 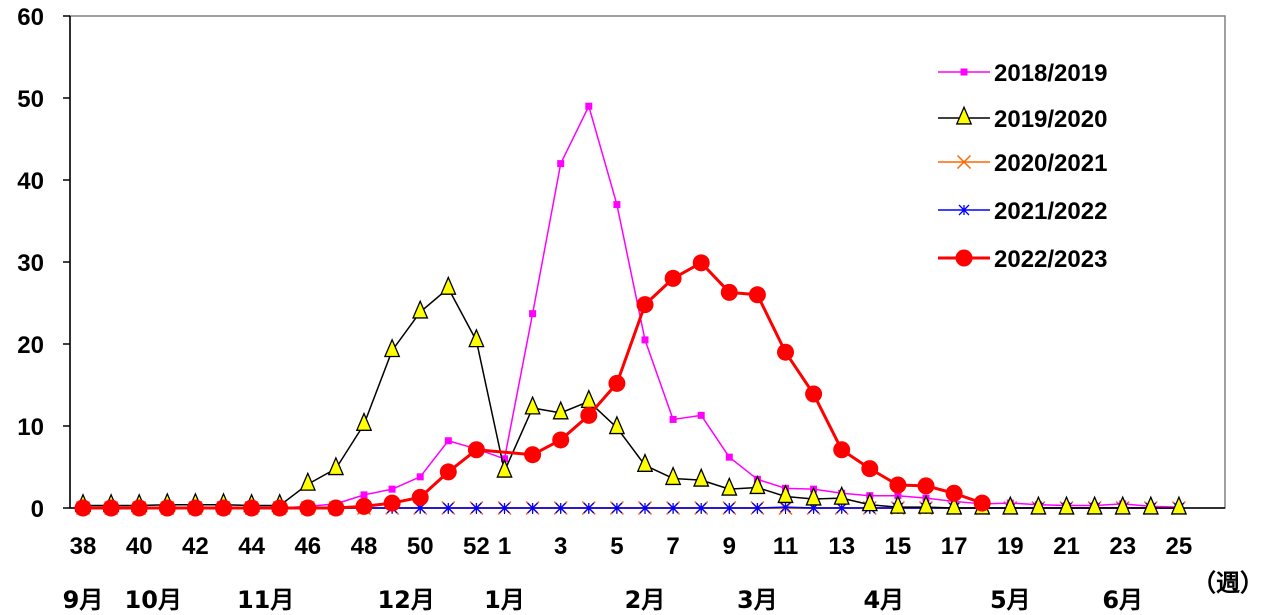 What do you see at coordinates (37, 509) in the screenshot?
I see `y-tick-label: 0` at bounding box center [37, 509].